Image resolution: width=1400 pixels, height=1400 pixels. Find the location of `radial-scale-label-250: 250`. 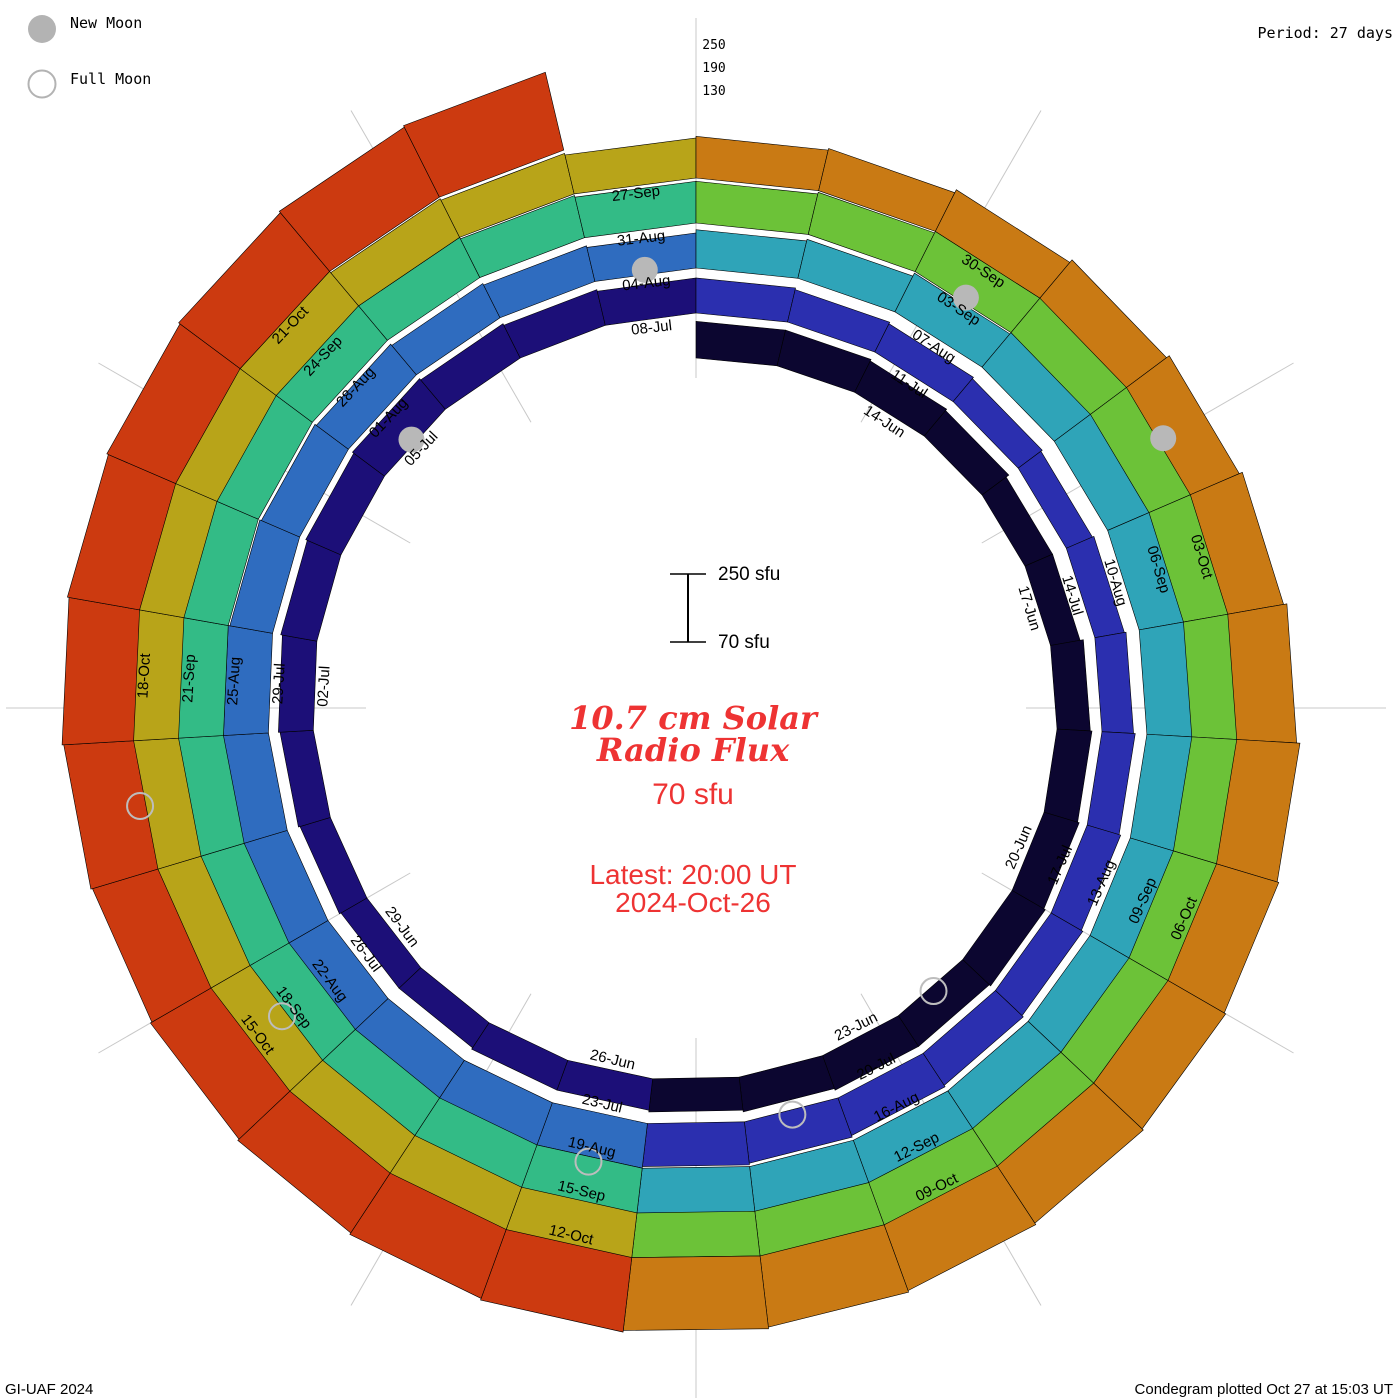

radial-scale-label-250: 250 is located at coordinates (713, 45).